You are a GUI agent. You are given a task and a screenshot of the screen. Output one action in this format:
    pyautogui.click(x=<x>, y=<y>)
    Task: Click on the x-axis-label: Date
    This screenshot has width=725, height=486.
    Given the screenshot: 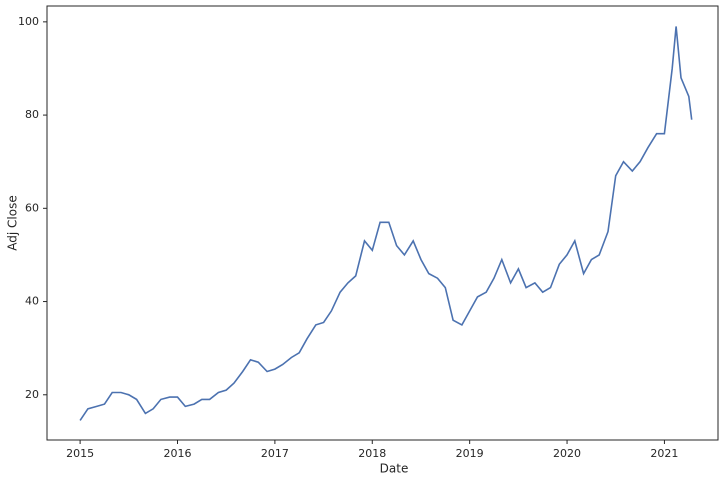 What is the action you would take?
    pyautogui.click(x=394, y=469)
    